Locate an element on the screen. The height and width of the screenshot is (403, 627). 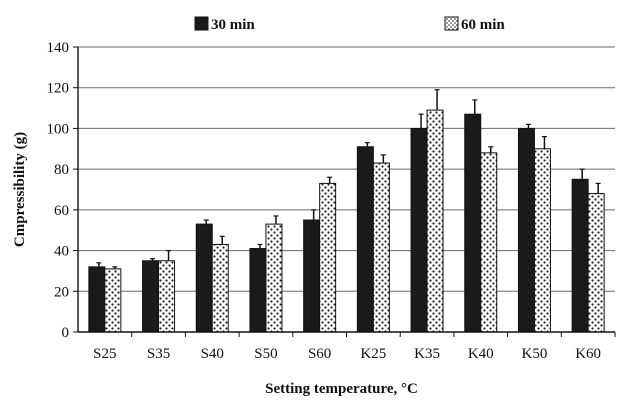
y-tick-label: 100 is located at coordinates (58, 129).